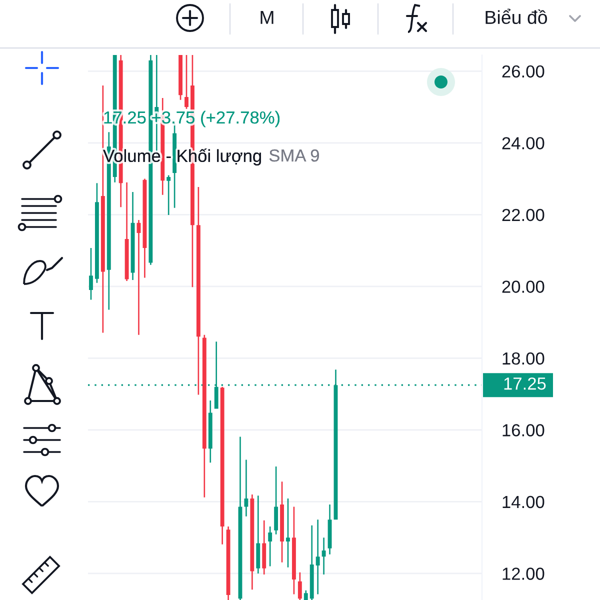 The height and width of the screenshot is (600, 600). I want to click on y-tick-label: 18.00, so click(523, 358).